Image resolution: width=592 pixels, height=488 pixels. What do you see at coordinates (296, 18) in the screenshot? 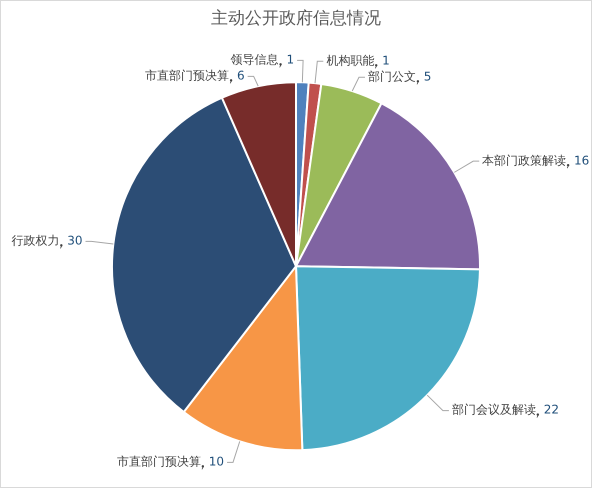
I see `chart-title: 主动公开政府信息情况` at bounding box center [296, 18].